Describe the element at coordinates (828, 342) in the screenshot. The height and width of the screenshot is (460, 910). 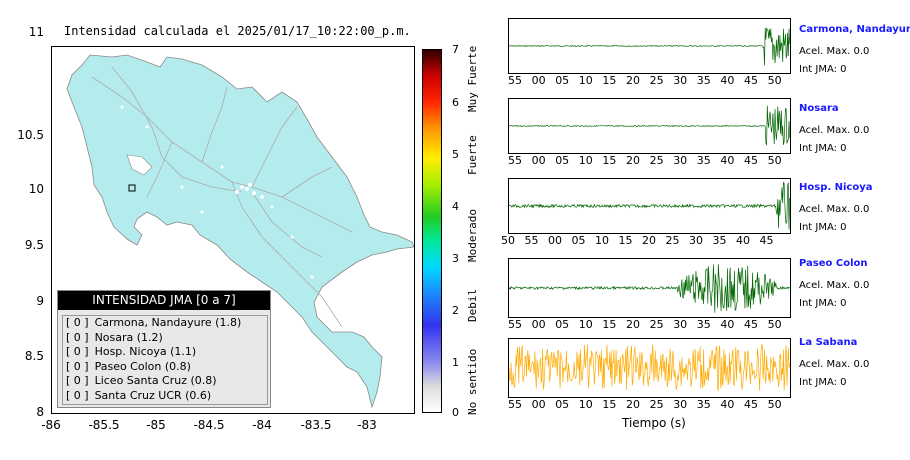
I see `station-name: La Sabana` at that location.